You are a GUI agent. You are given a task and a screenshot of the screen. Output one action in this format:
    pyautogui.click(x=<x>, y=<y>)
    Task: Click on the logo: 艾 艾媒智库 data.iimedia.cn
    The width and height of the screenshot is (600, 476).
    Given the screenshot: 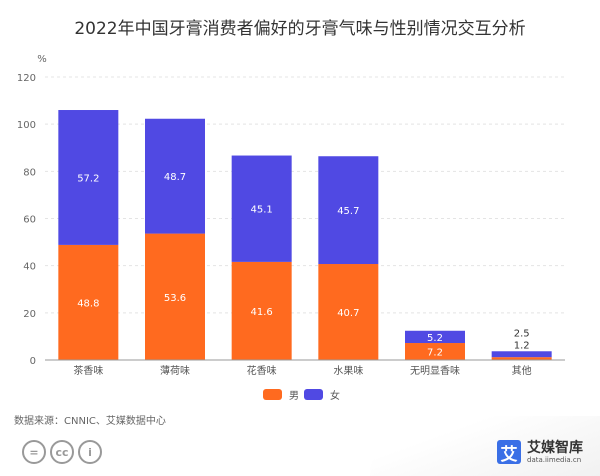 What is the action you would take?
    pyautogui.click(x=540, y=452)
    